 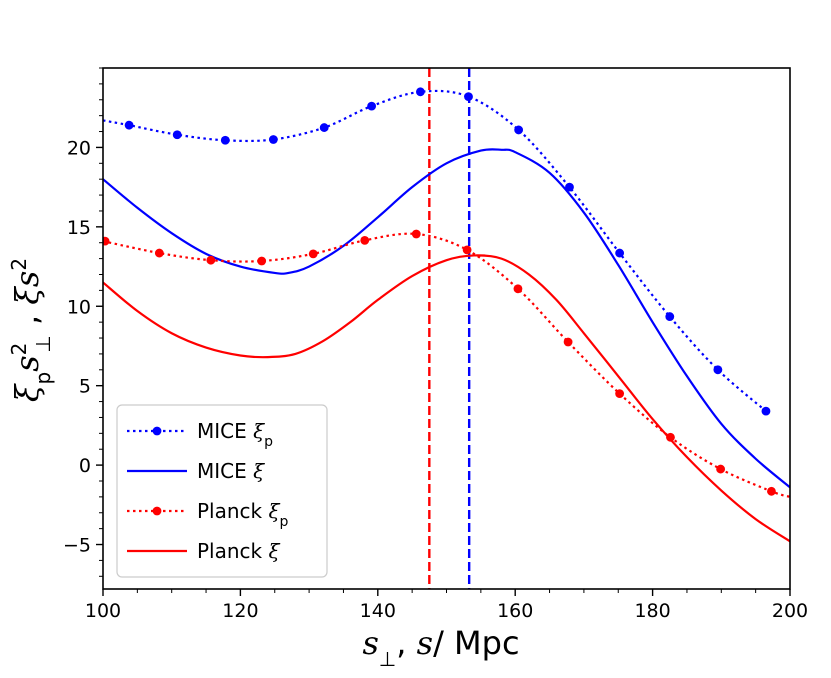 I want to click on y-tick-label: 5, so click(x=85, y=387).